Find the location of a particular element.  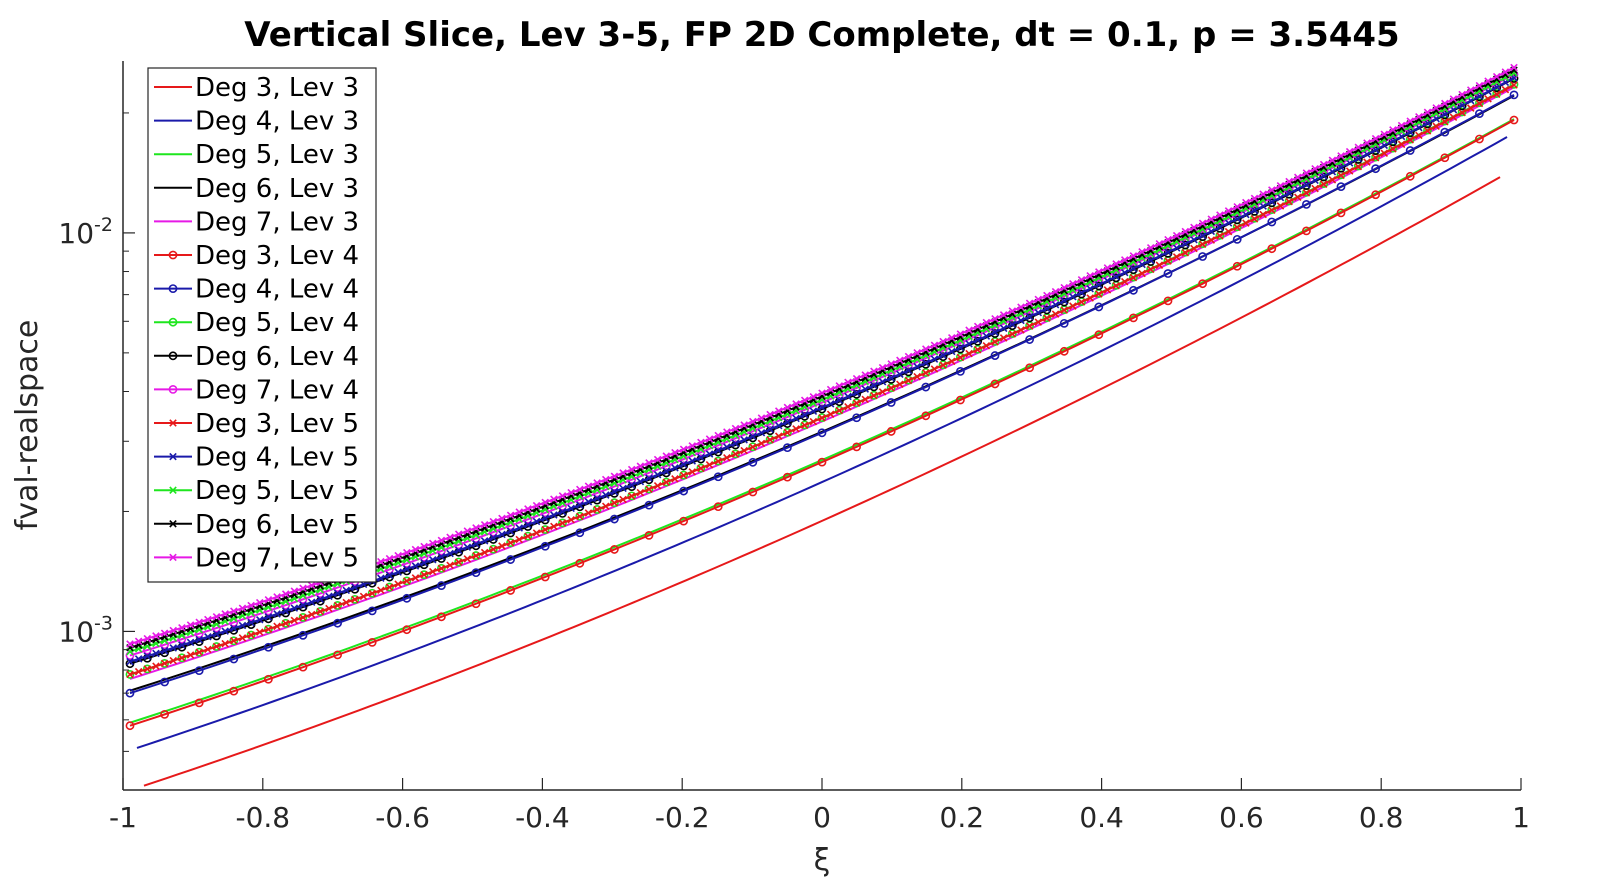

legend-item: Deg 5, Lev 3 is located at coordinates (256, 155).